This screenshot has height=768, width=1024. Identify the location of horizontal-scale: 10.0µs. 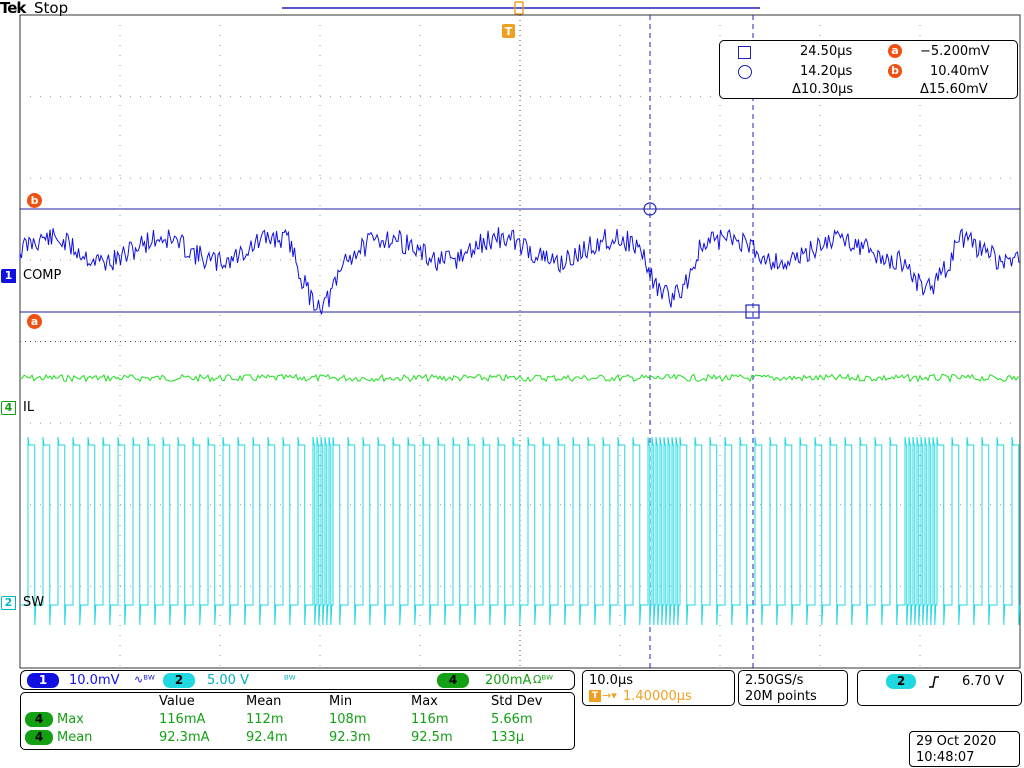
(611, 680).